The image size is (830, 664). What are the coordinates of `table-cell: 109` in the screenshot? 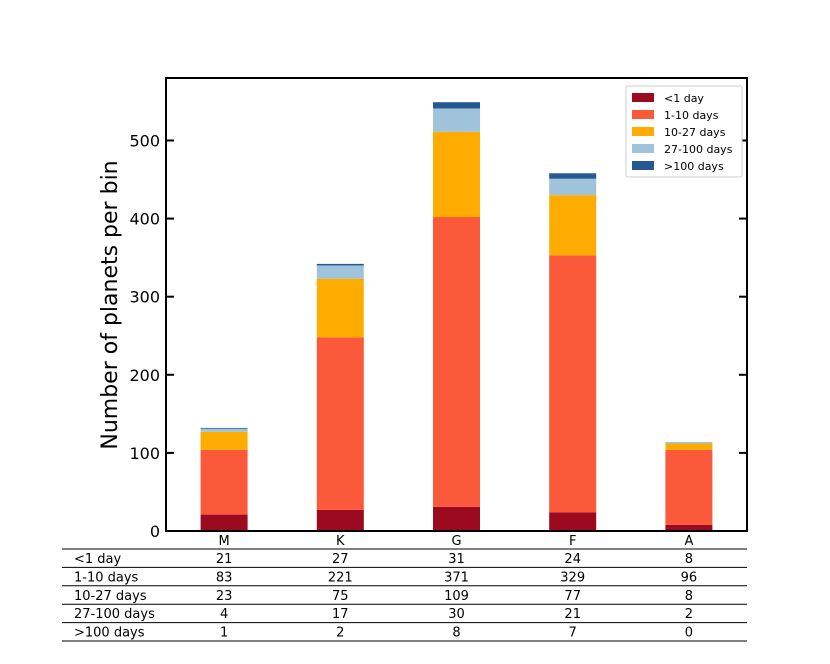 It's located at (456, 596).